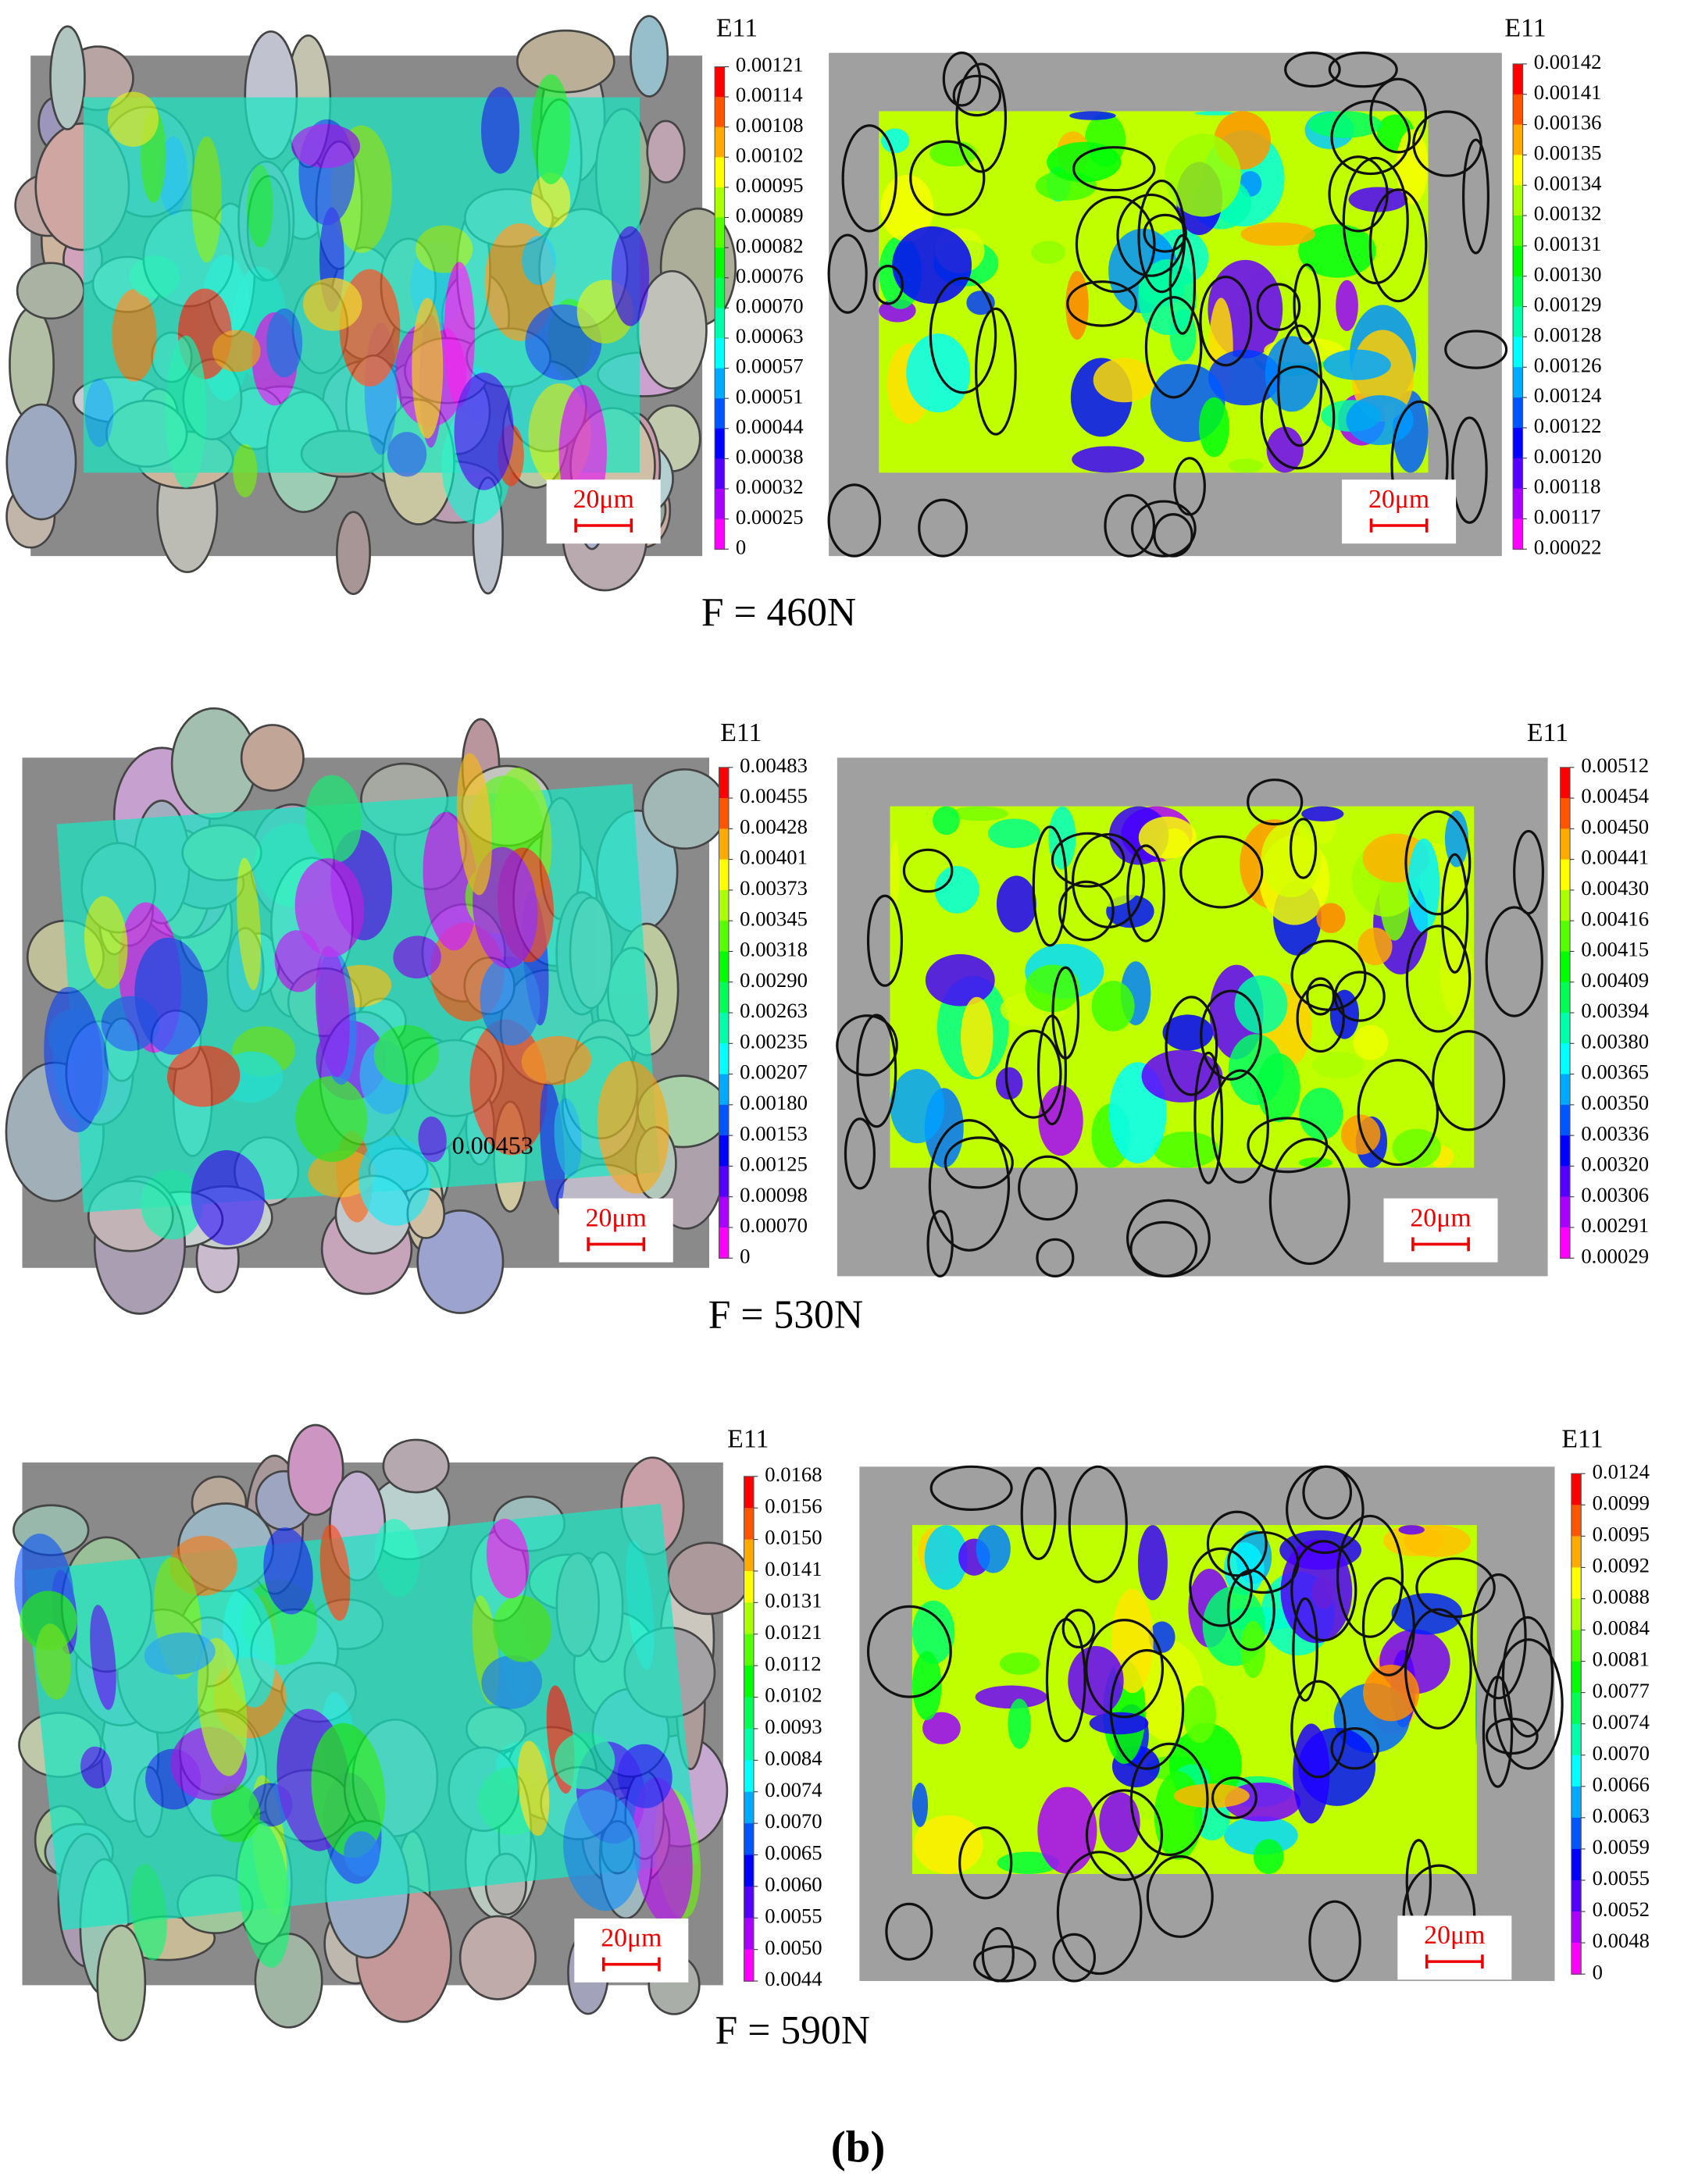 This screenshot has height=2184, width=1691. What do you see at coordinates (793, 1915) in the screenshot?
I see `colorbar-label: 0.0055` at bounding box center [793, 1915].